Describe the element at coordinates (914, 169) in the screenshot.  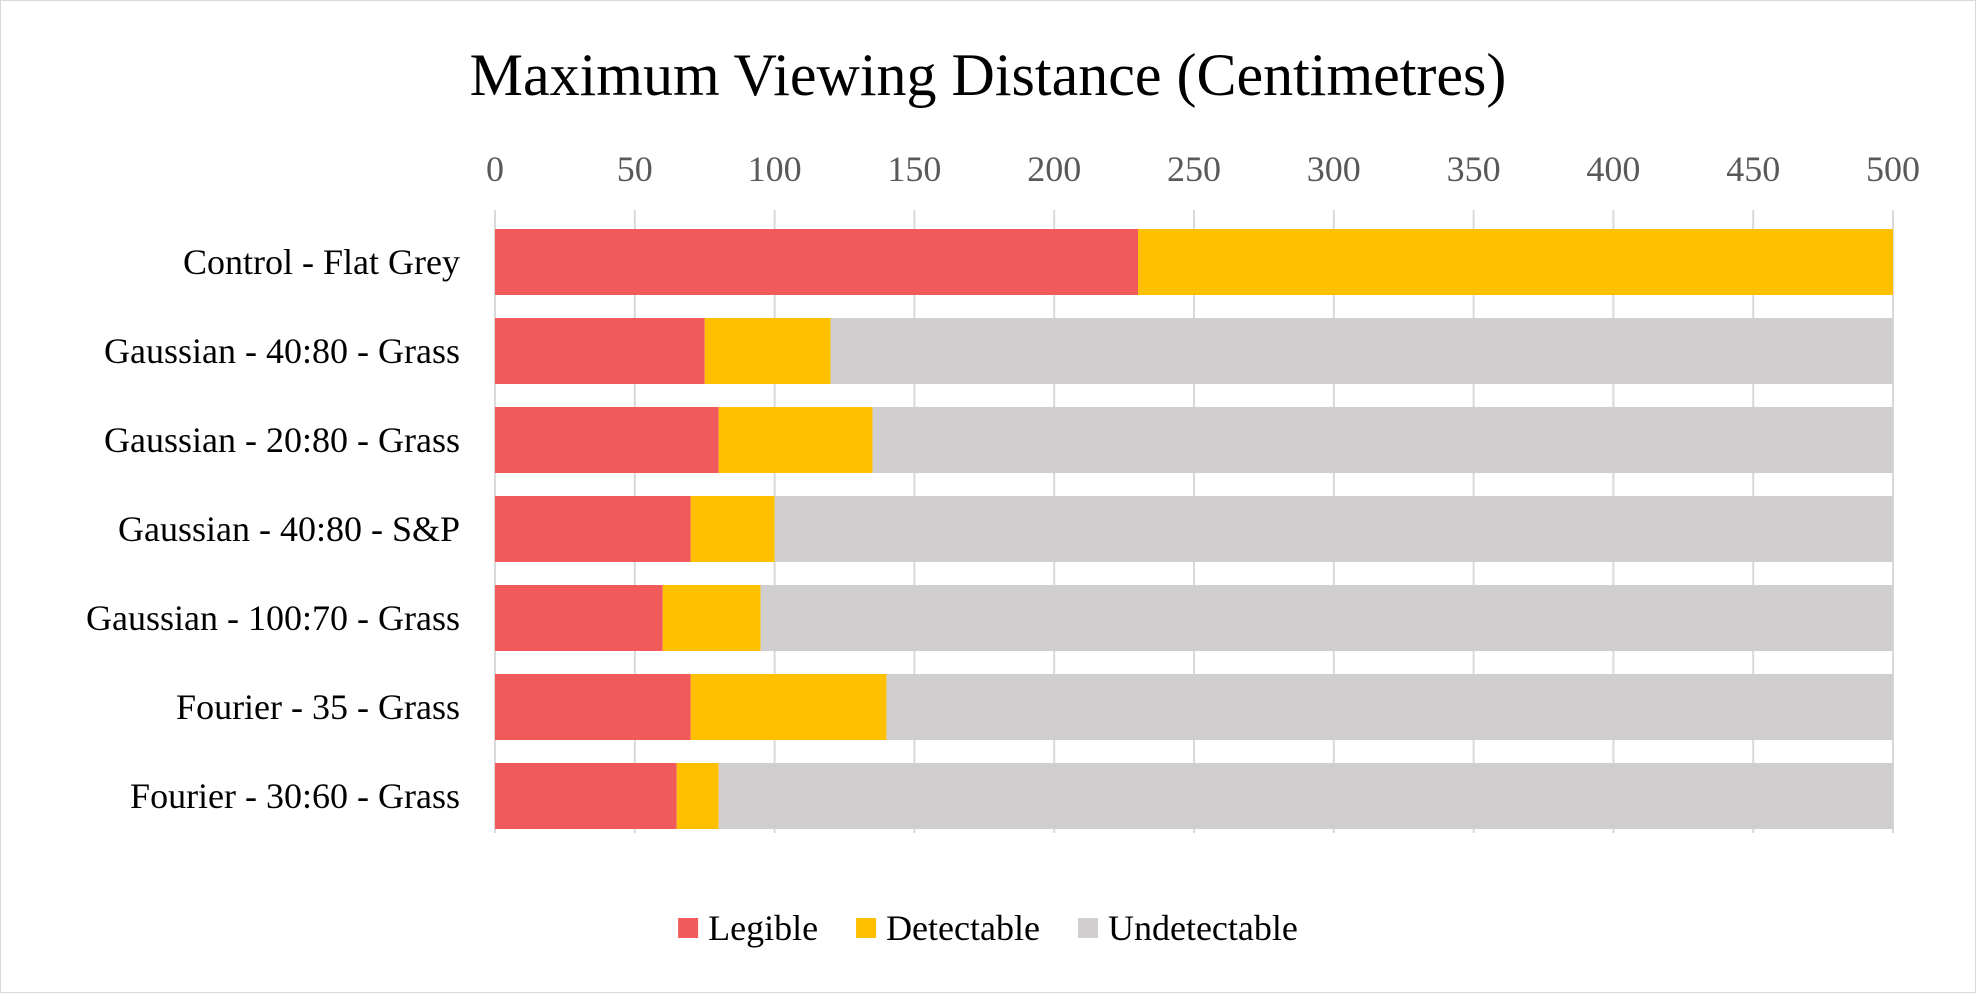
I see `x-tick-label: 150` at that location.